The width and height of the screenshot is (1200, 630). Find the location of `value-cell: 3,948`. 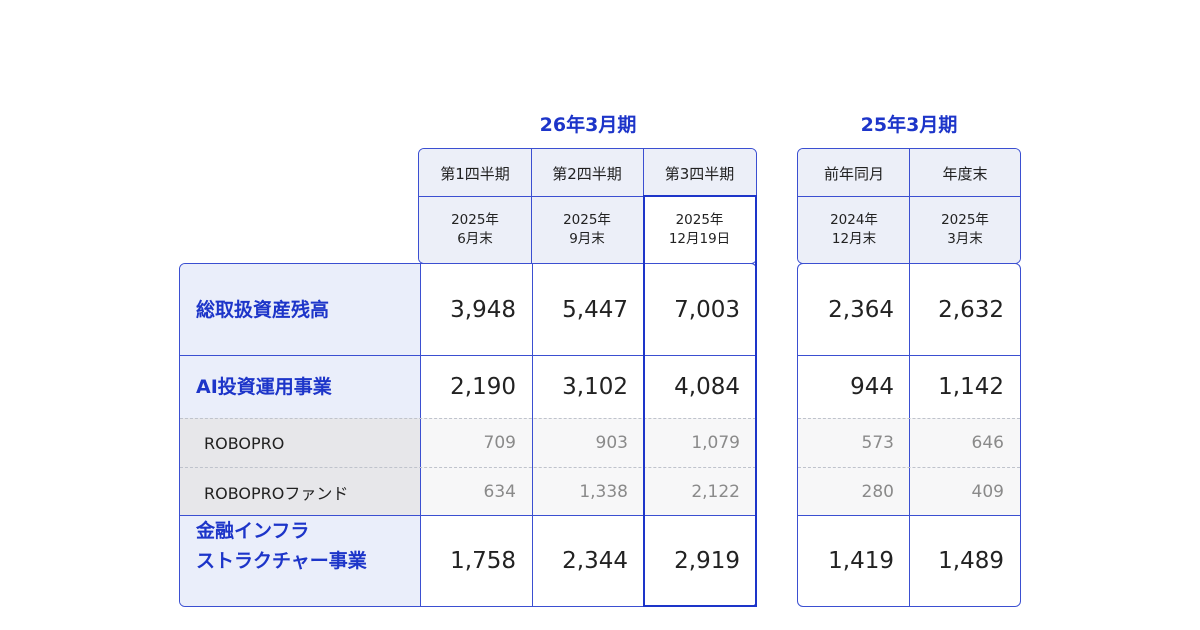

value-cell: 3,948 is located at coordinates (483, 310).